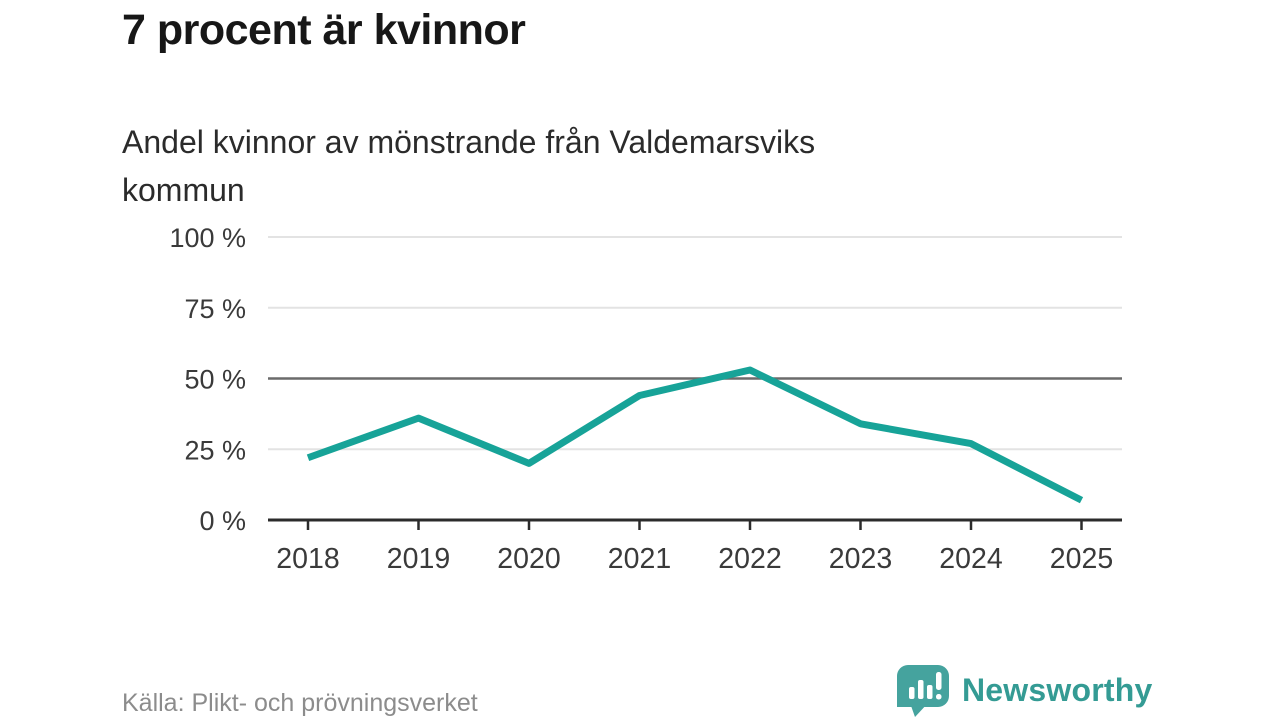 The width and height of the screenshot is (1280, 720). What do you see at coordinates (1081, 559) in the screenshot?
I see `x-axis-tick-label: 2025` at bounding box center [1081, 559].